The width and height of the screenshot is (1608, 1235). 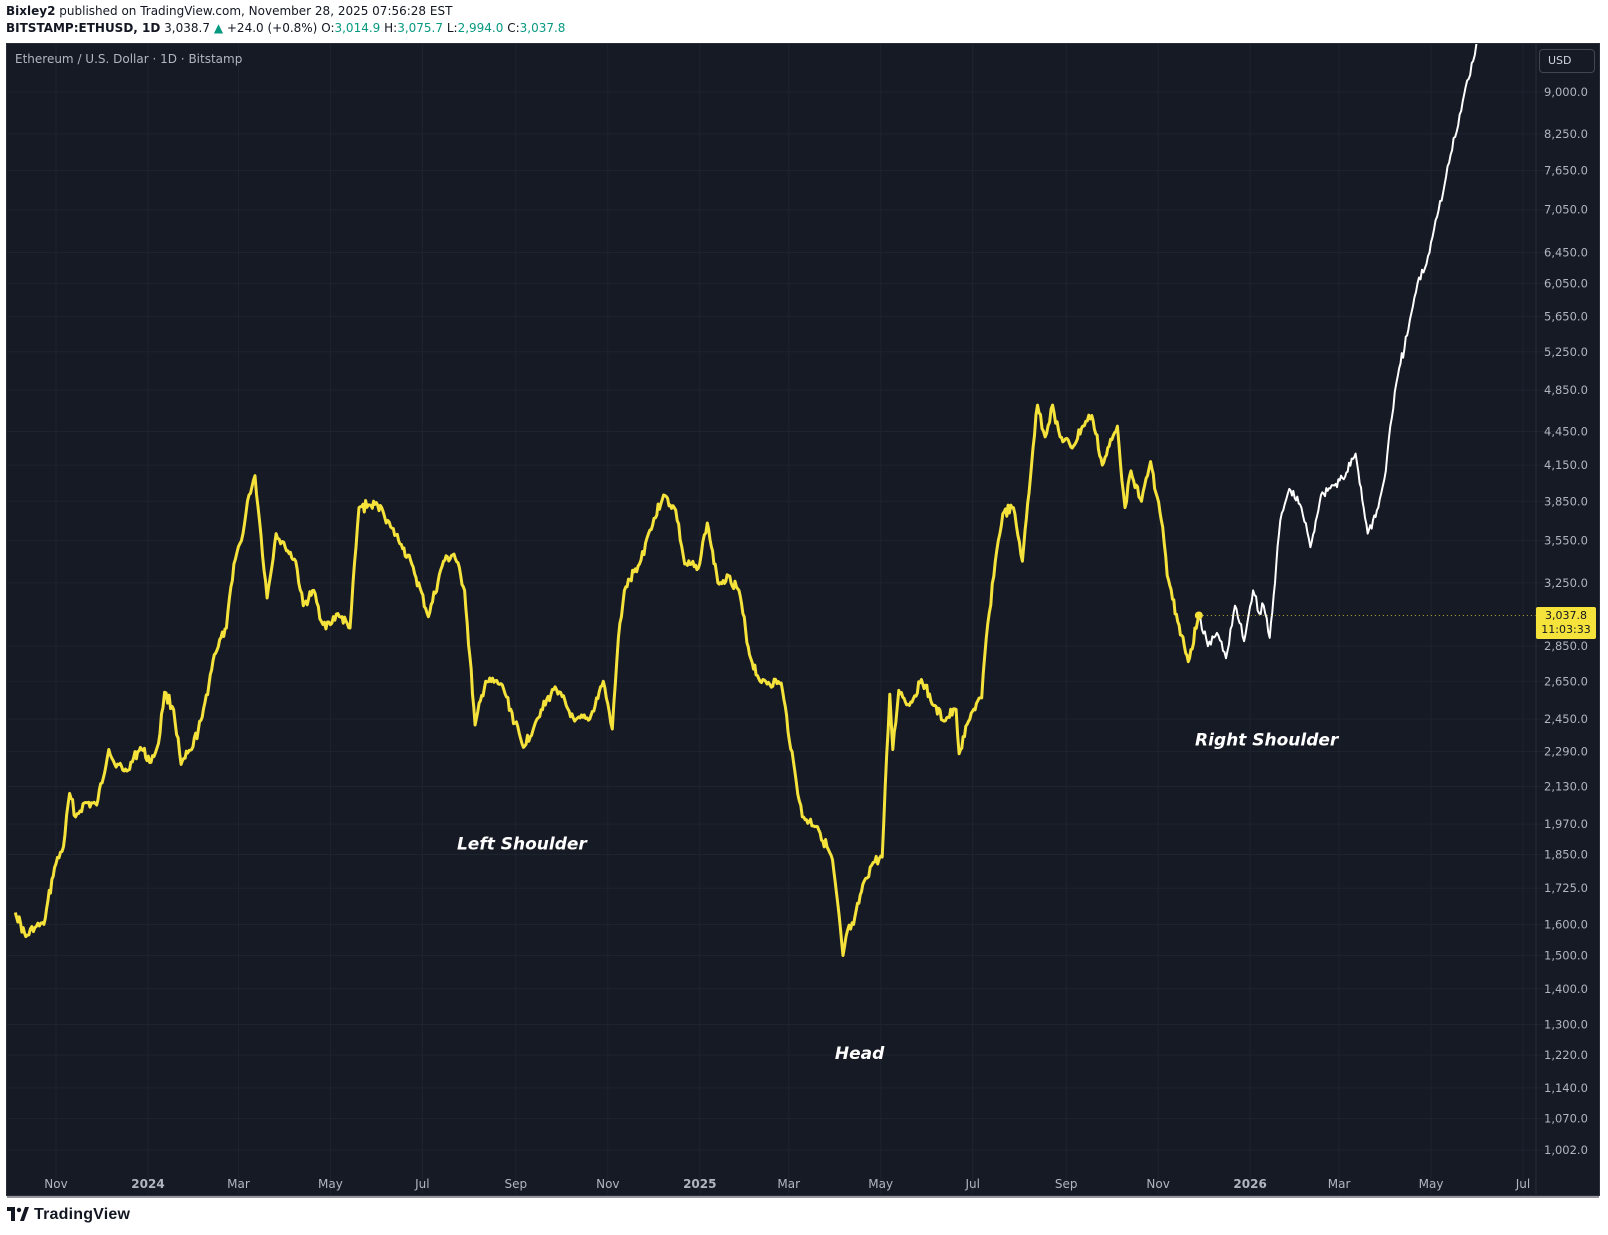 I want to click on y-tick-label: 1,300.0, so click(x=1566, y=1025).